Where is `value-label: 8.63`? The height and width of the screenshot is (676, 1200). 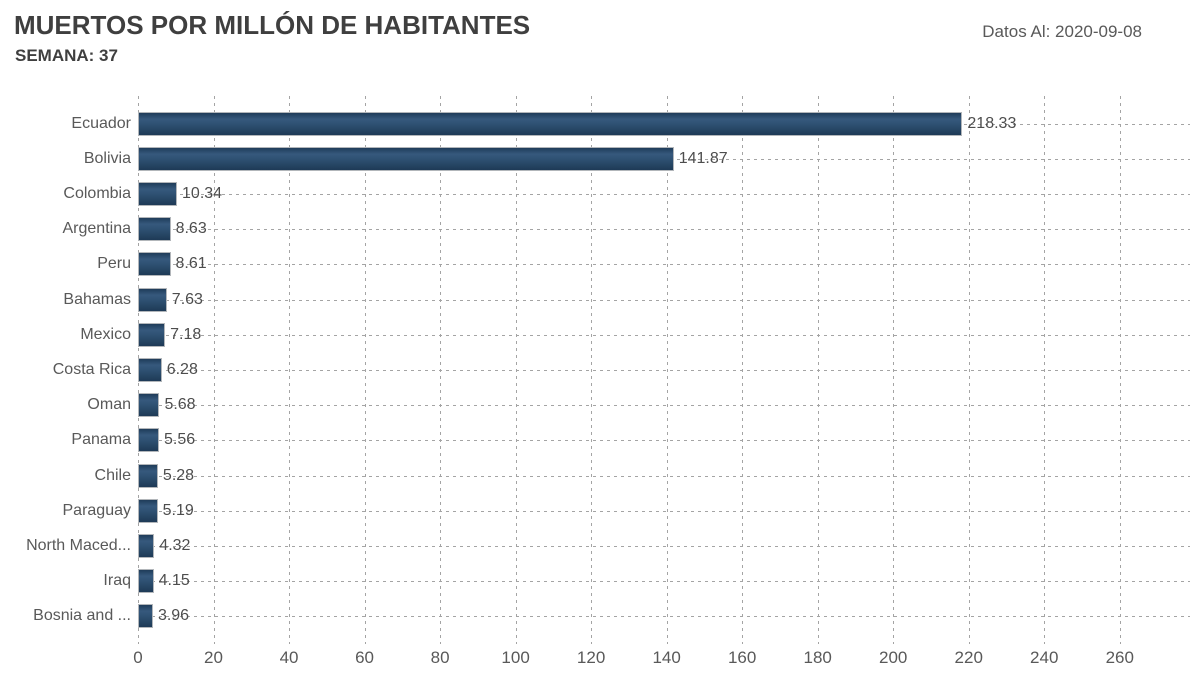
value-label: 8.63 is located at coordinates (191, 229).